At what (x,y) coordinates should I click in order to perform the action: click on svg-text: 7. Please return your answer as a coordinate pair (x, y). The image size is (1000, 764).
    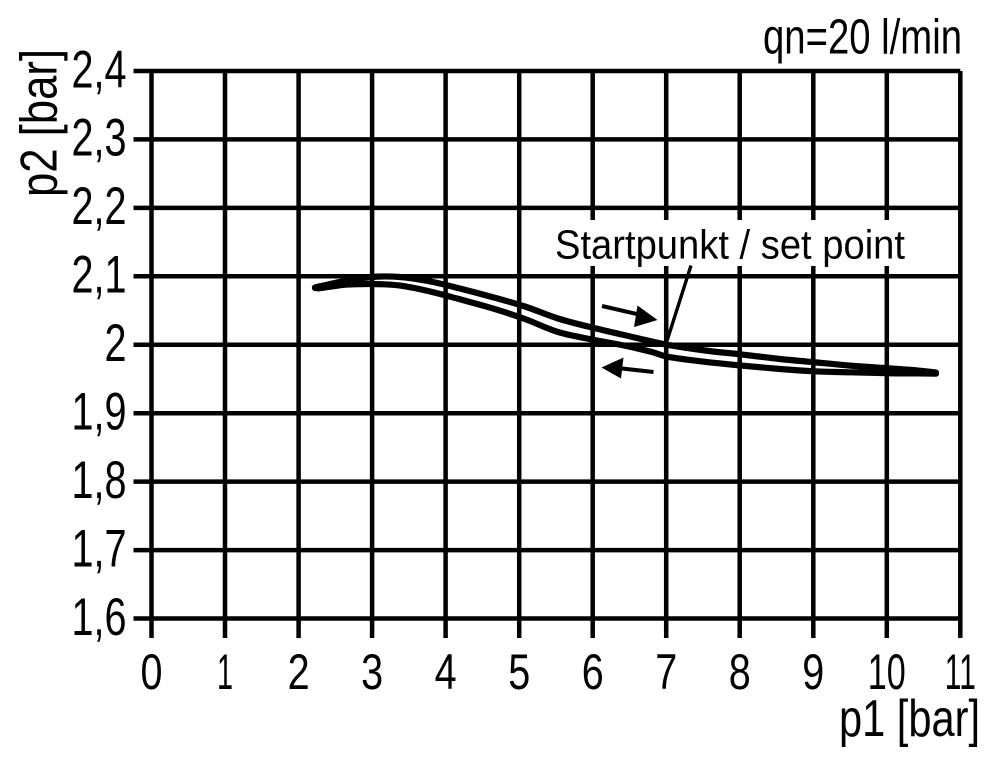
    Looking at the image, I should click on (666, 672).